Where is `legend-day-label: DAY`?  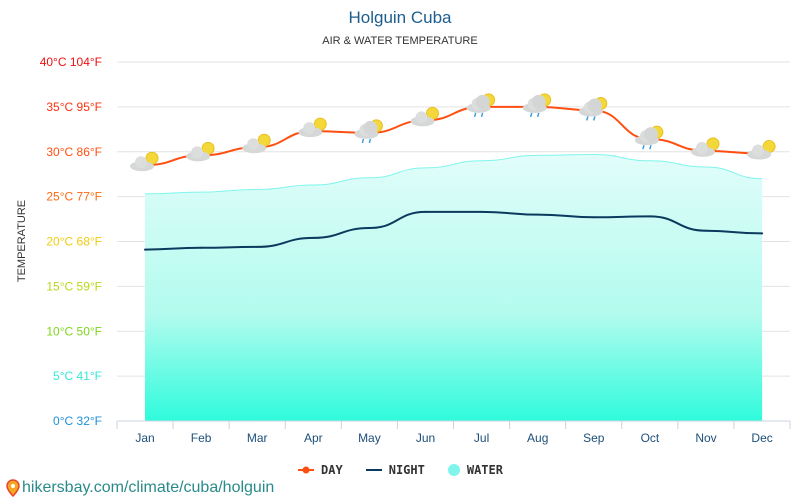 legend-day-label: DAY is located at coordinates (332, 470).